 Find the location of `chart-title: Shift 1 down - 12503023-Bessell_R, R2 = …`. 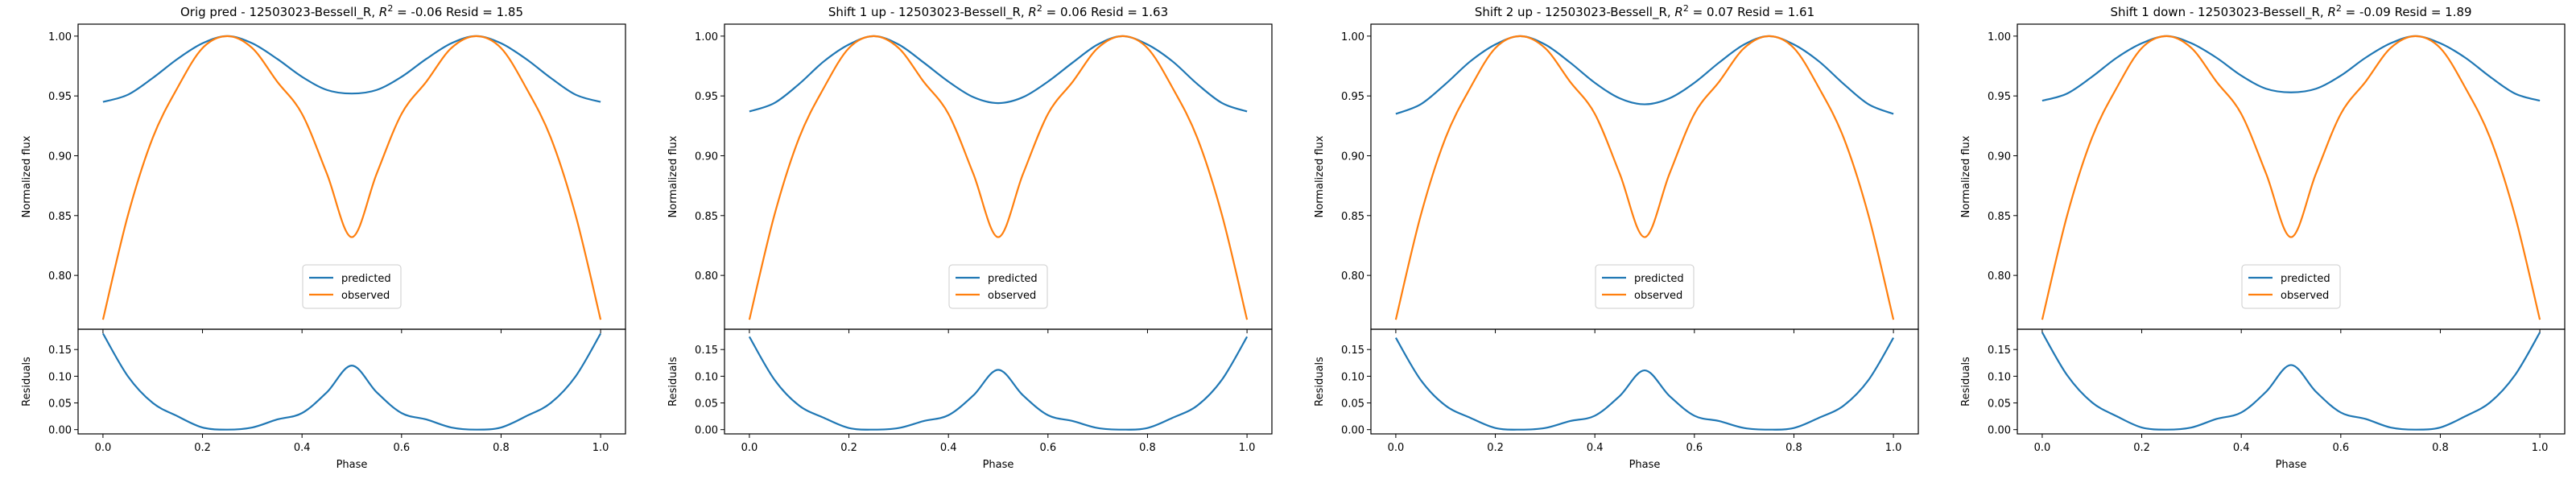

chart-title: Shift 1 down - 12503023-Bessell_R, R2 = … is located at coordinates (2290, 11).